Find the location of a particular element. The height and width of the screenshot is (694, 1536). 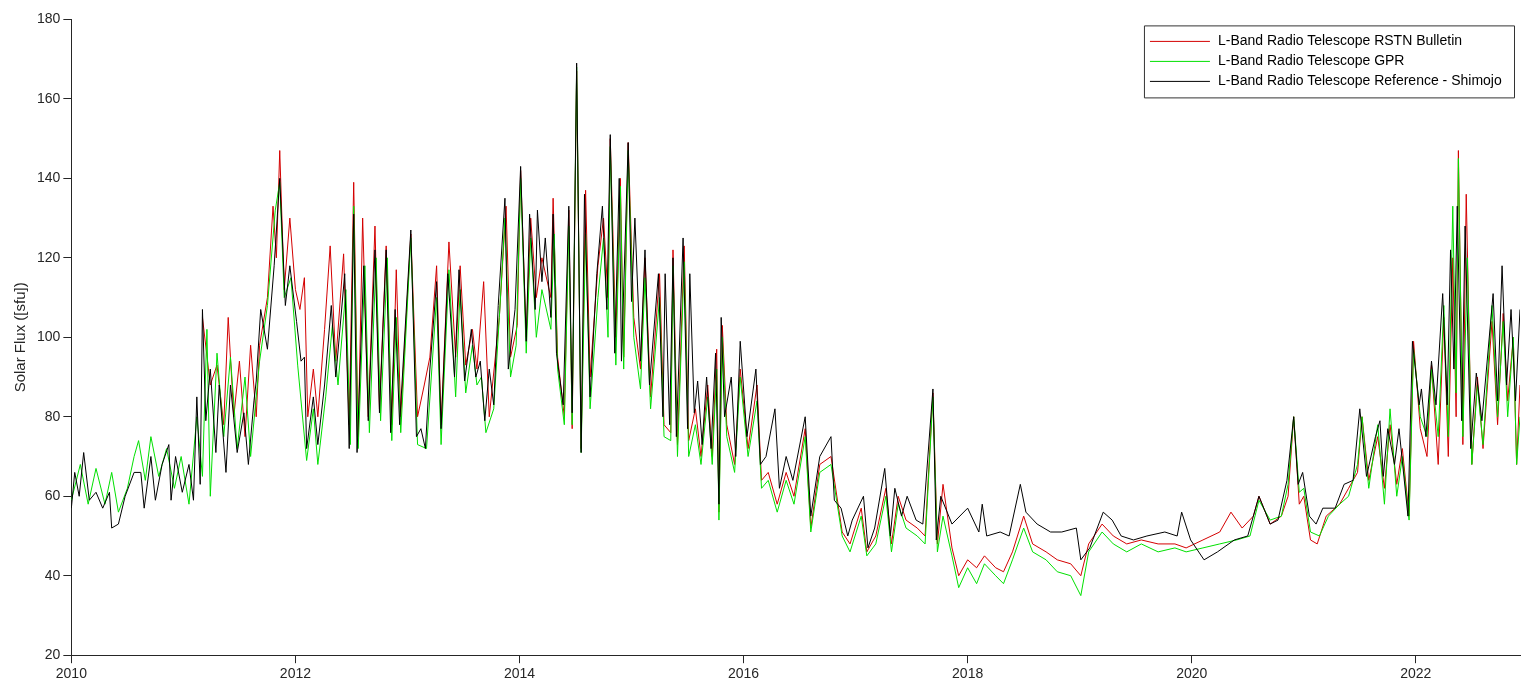

x-tick-label: 2018 is located at coordinates (968, 673).